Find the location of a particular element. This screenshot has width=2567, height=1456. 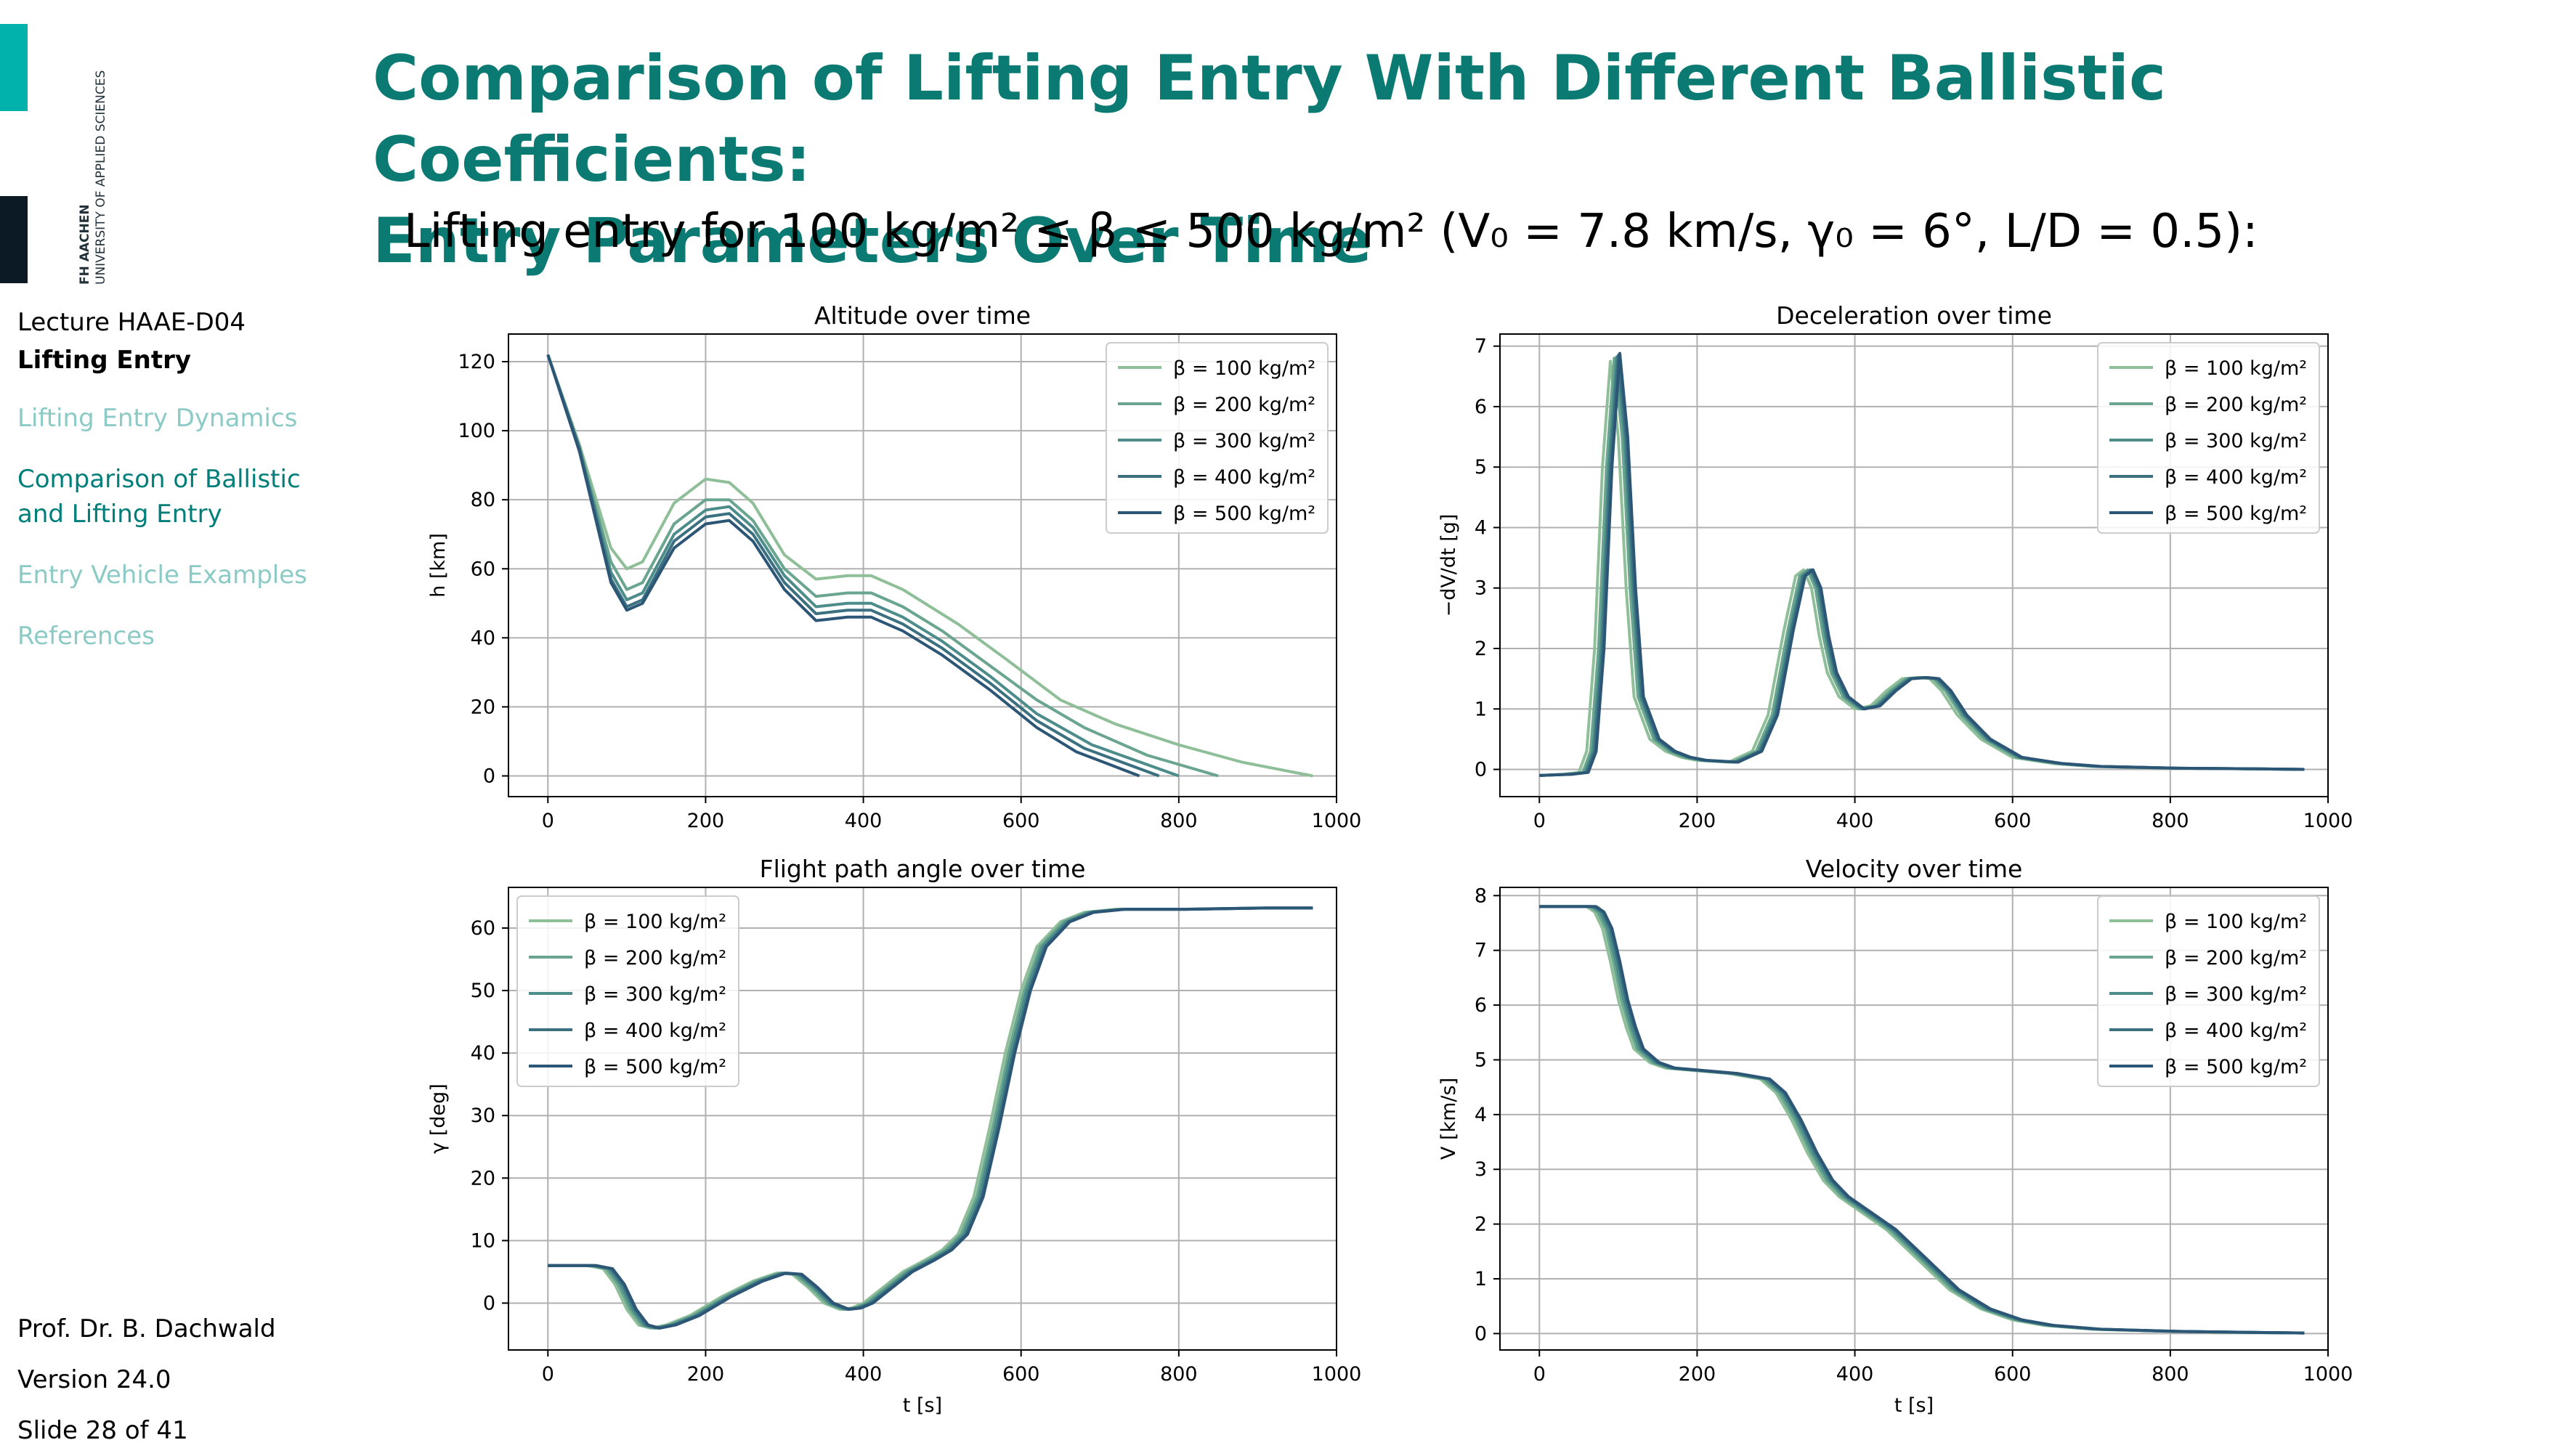

version: Version 24.0 is located at coordinates (94, 1379).